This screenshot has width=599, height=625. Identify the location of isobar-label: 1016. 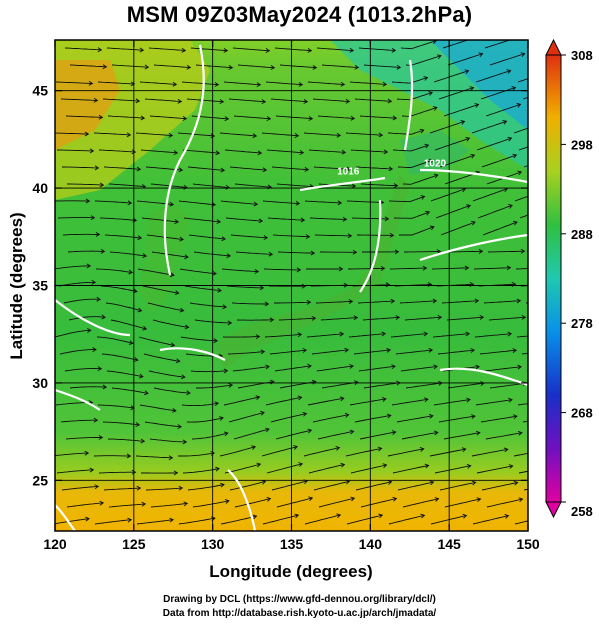
(348, 171).